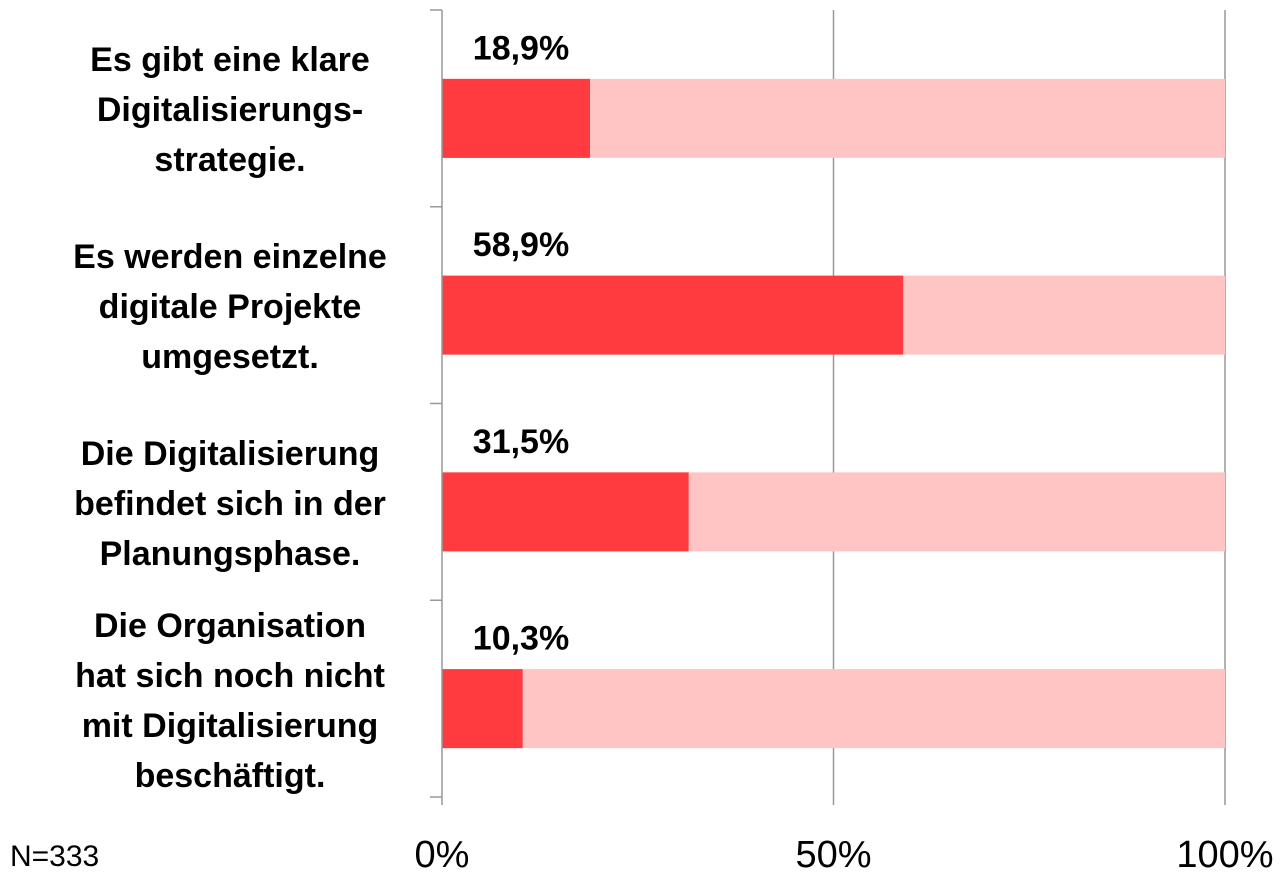 This screenshot has width=1288, height=875. Describe the element at coordinates (54, 856) in the screenshot. I see `note: N=333` at that location.